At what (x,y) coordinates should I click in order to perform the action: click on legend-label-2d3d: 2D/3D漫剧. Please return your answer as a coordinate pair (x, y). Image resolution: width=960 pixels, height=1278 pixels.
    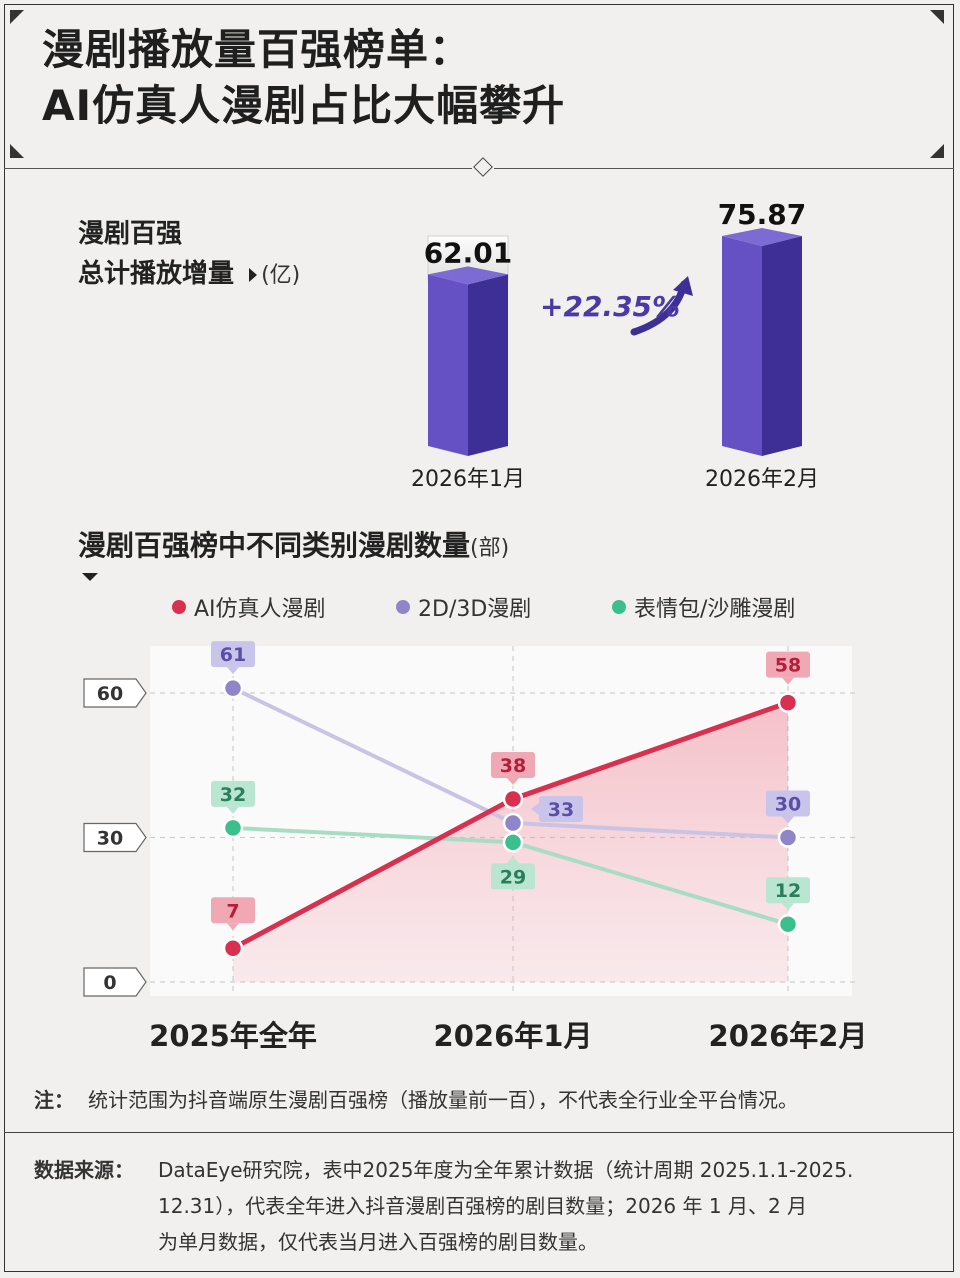
    Looking at the image, I should click on (475, 609).